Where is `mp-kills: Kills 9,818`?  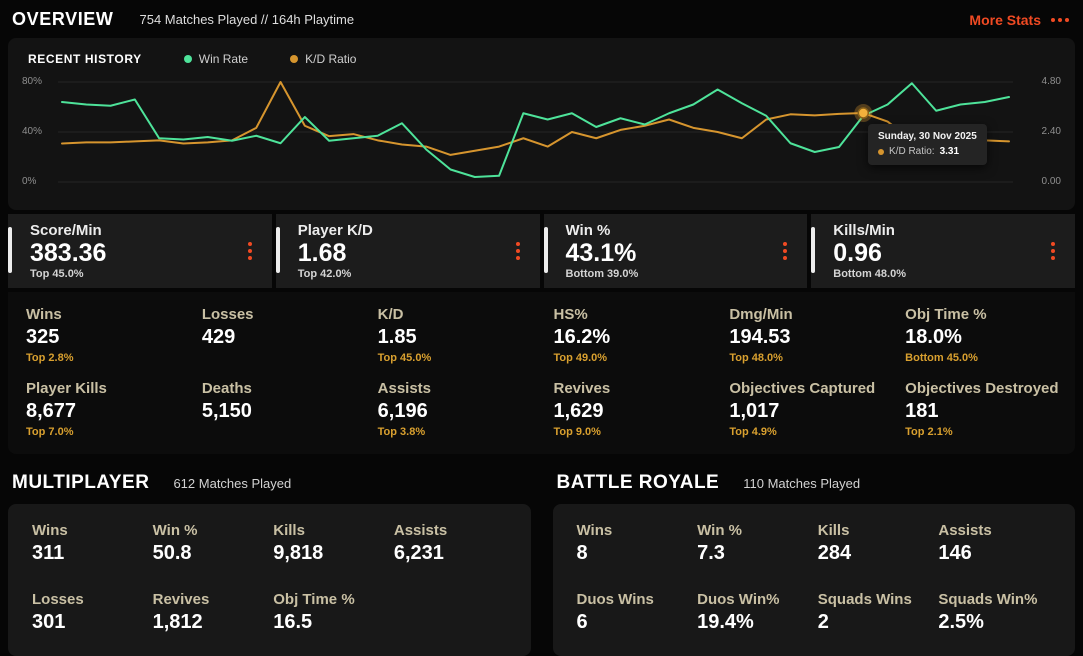 mp-kills: Kills 9,818 is located at coordinates (329, 543).